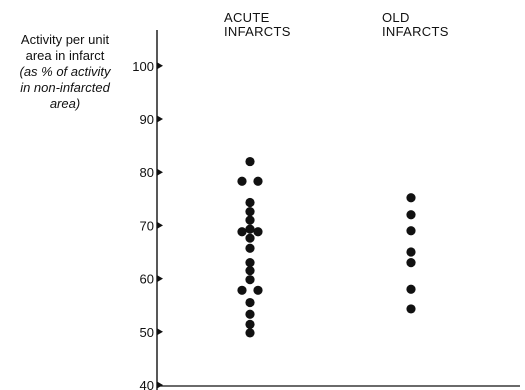 Image resolution: width=525 pixels, height=390 pixels. Describe the element at coordinates (247, 17) in the screenshot. I see `category-label-line: ACUTE` at that location.